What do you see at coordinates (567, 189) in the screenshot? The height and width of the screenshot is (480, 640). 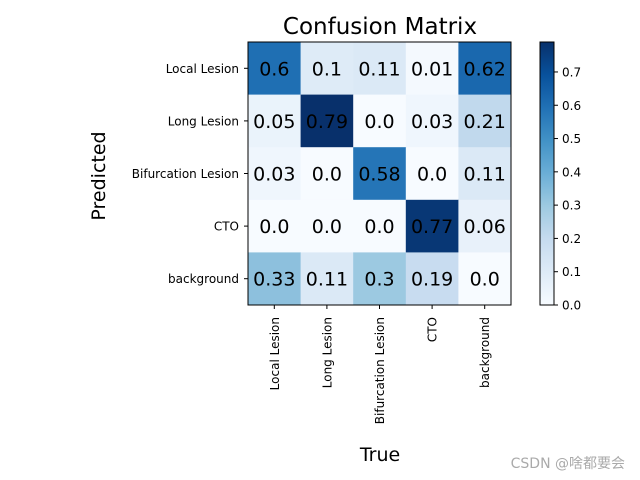 I see `colorbar-ticks: 0.0 0.1 0.2 0.3 0.4 0.5 0.6 0.7` at bounding box center [567, 189].